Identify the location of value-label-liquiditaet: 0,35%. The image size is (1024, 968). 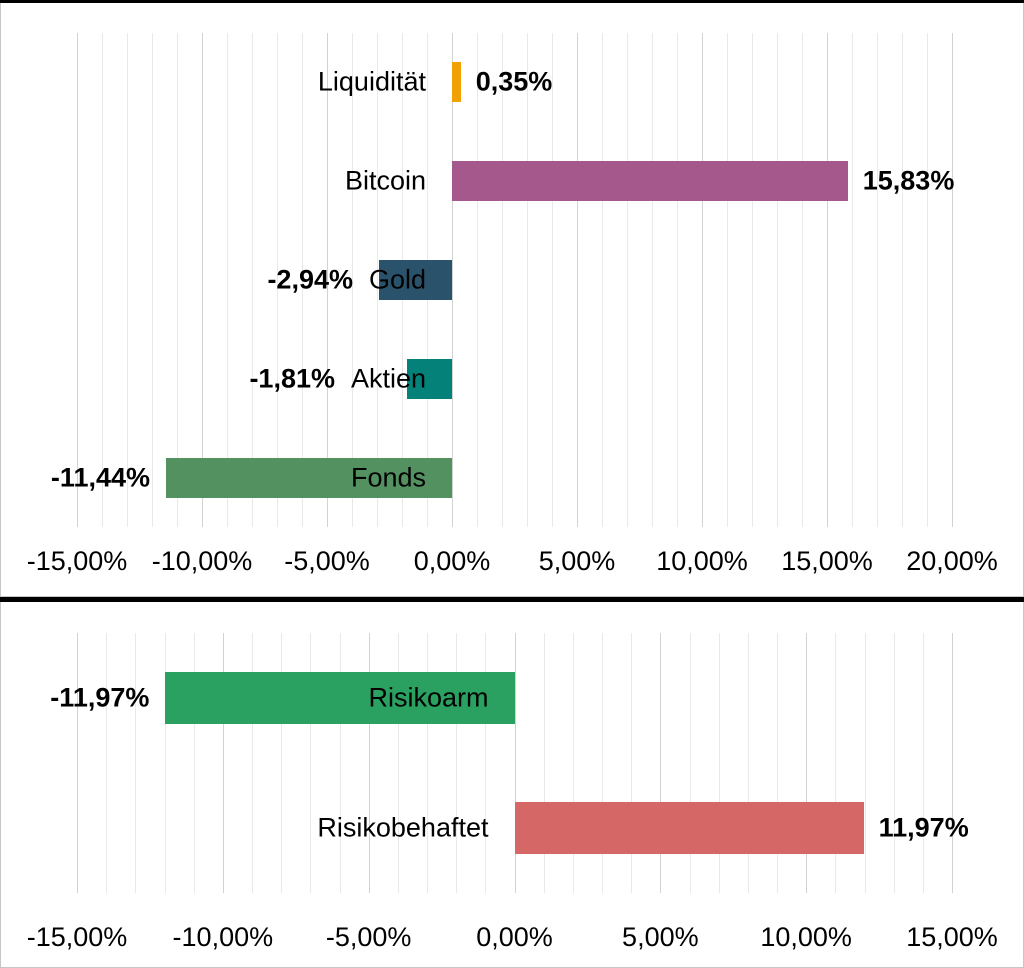
(514, 81).